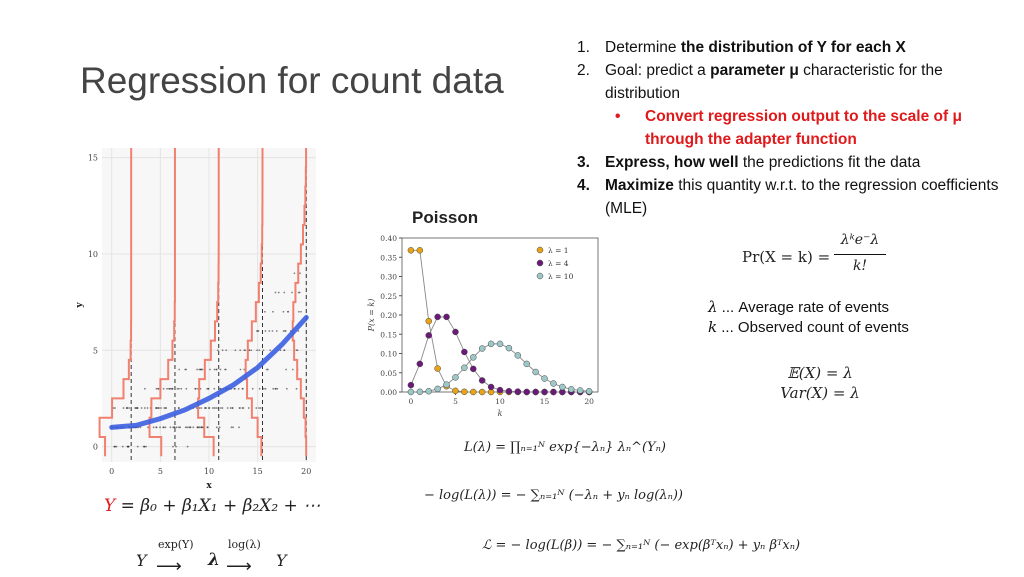 The height and width of the screenshot is (577, 1024). I want to click on k-symbol: k, so click(713, 327).